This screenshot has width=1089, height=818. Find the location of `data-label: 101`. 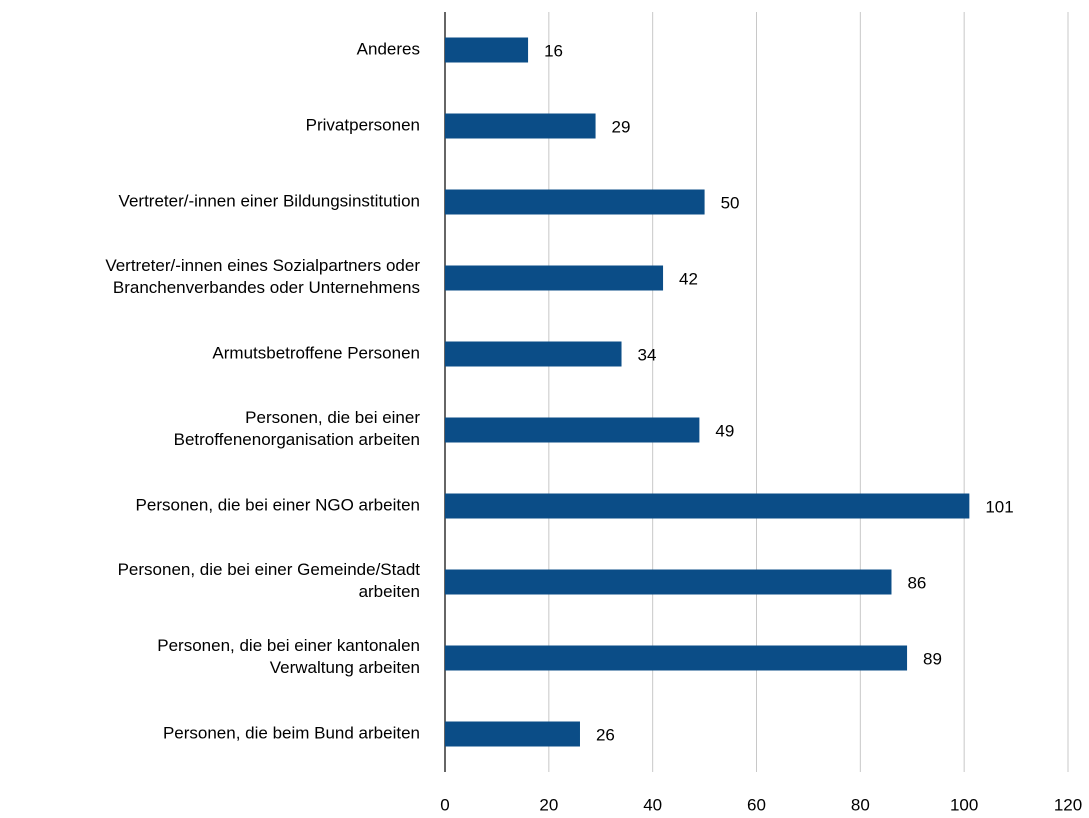

data-label: 101 is located at coordinates (999, 506).